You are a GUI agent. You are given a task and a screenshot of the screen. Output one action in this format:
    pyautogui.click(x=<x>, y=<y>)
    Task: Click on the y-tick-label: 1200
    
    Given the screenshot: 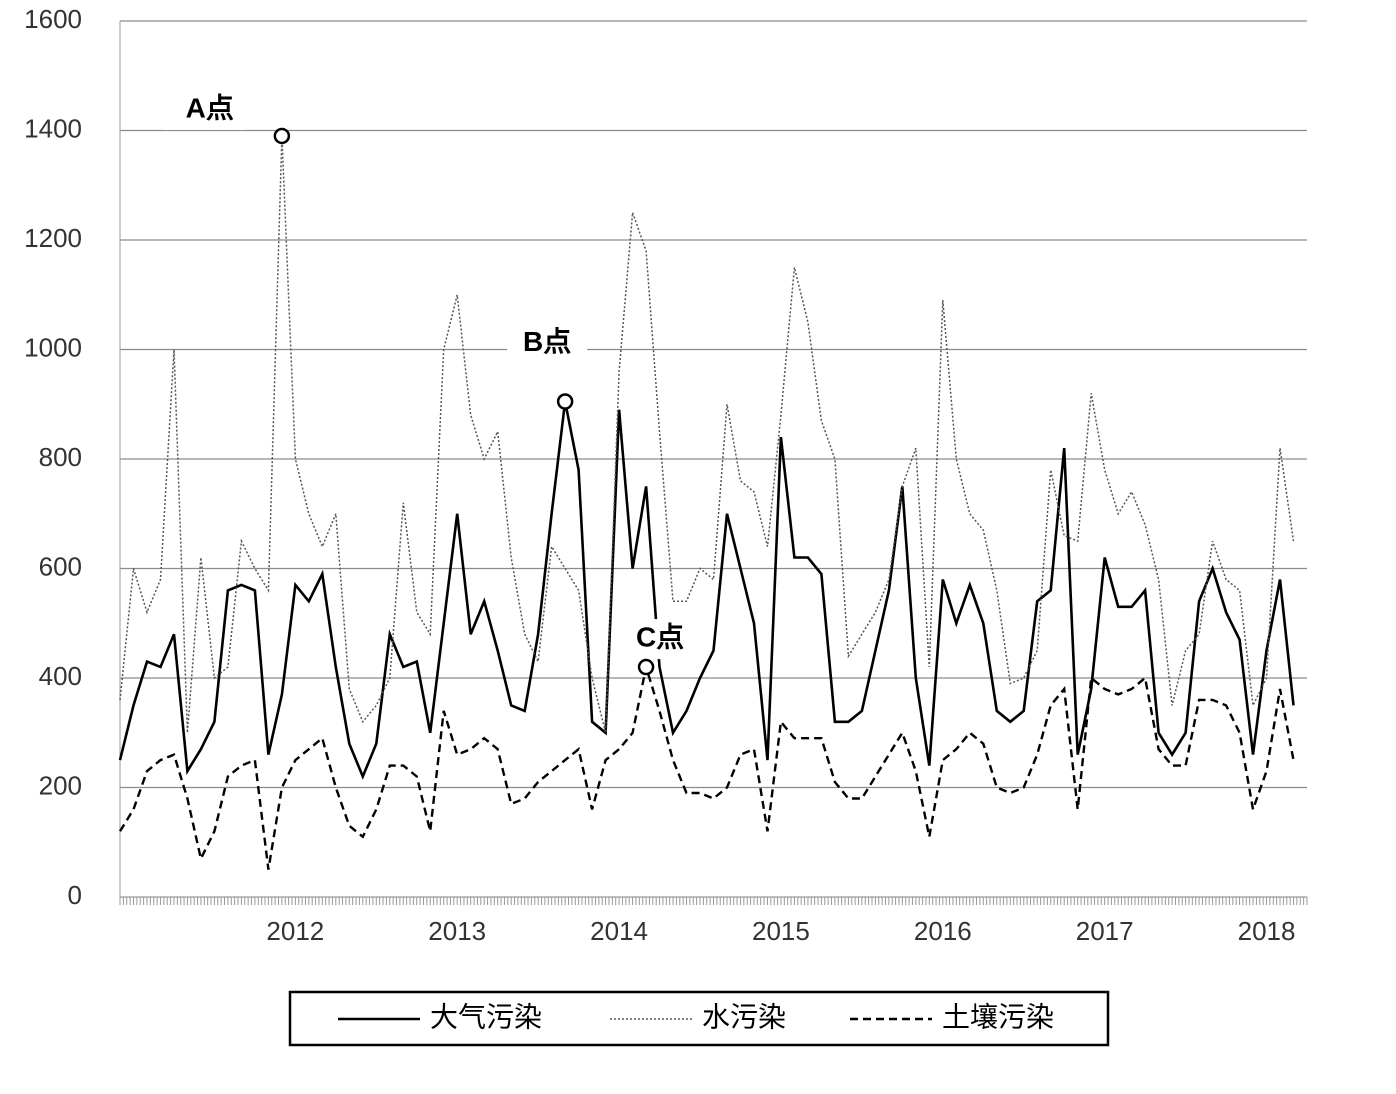 What is the action you would take?
    pyautogui.click(x=53, y=238)
    